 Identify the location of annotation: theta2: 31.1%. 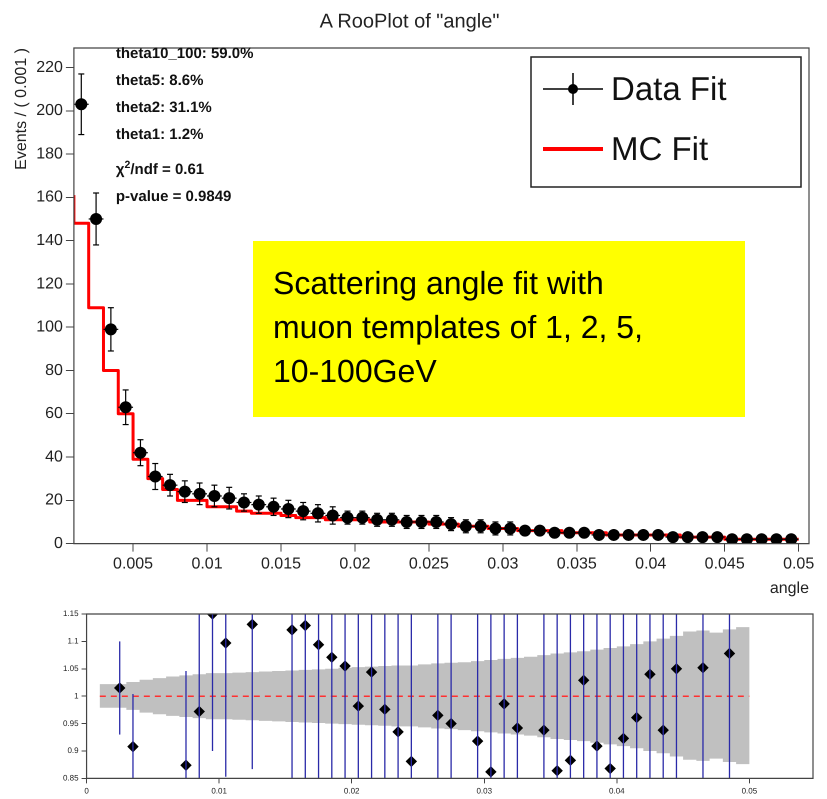
(164, 107).